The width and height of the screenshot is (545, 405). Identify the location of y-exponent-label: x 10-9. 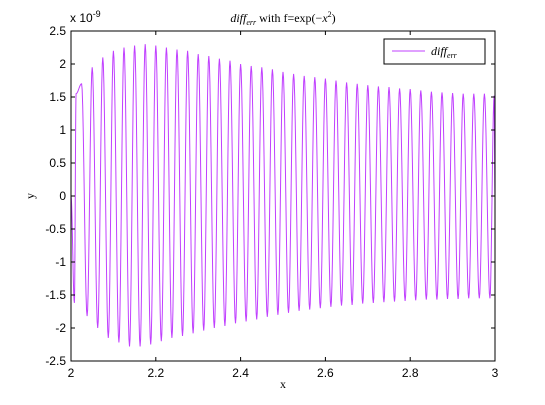
(85, 17).